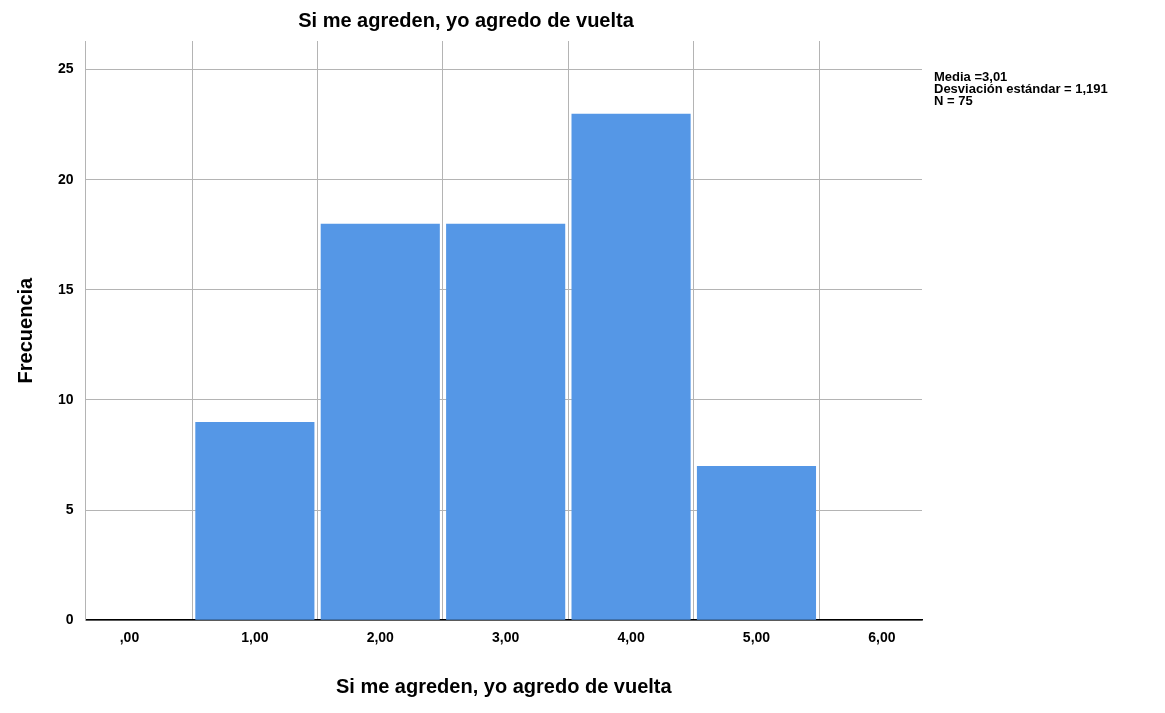 The height and width of the screenshot is (713, 1165). Describe the element at coordinates (24, 330) in the screenshot. I see `y-axis-title: Frecuencia` at that location.